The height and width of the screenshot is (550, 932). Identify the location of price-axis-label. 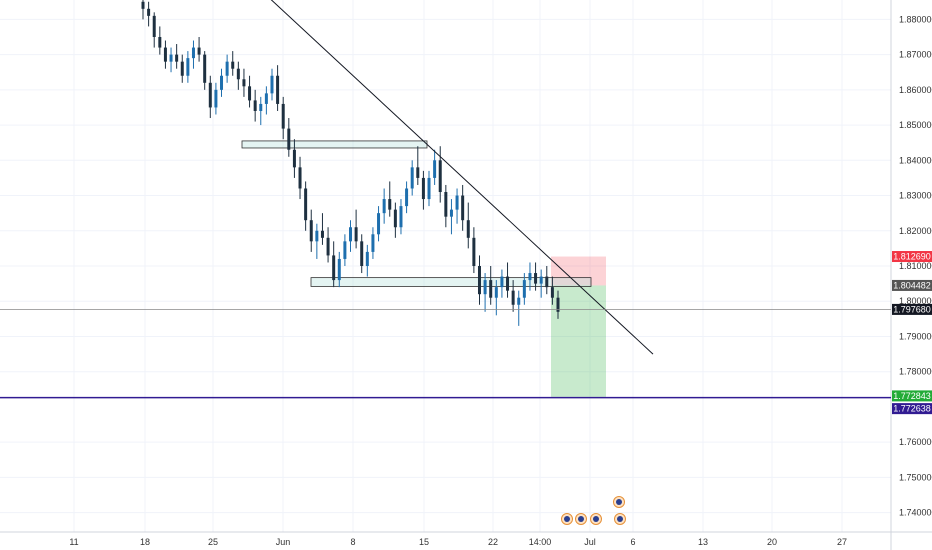
(912, 257).